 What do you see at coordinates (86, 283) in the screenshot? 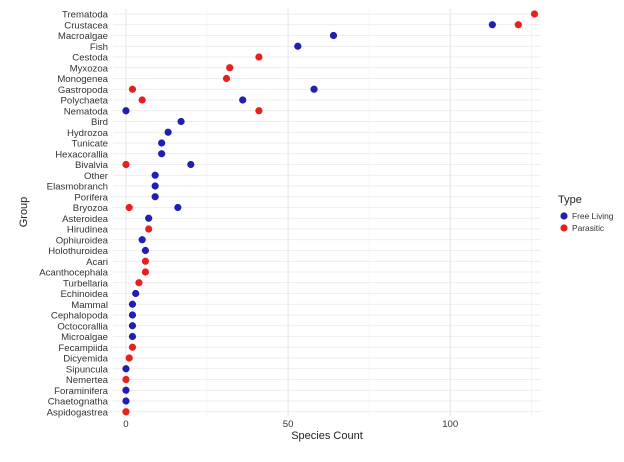
I see `y-tick-label: Turbellaria` at bounding box center [86, 283].